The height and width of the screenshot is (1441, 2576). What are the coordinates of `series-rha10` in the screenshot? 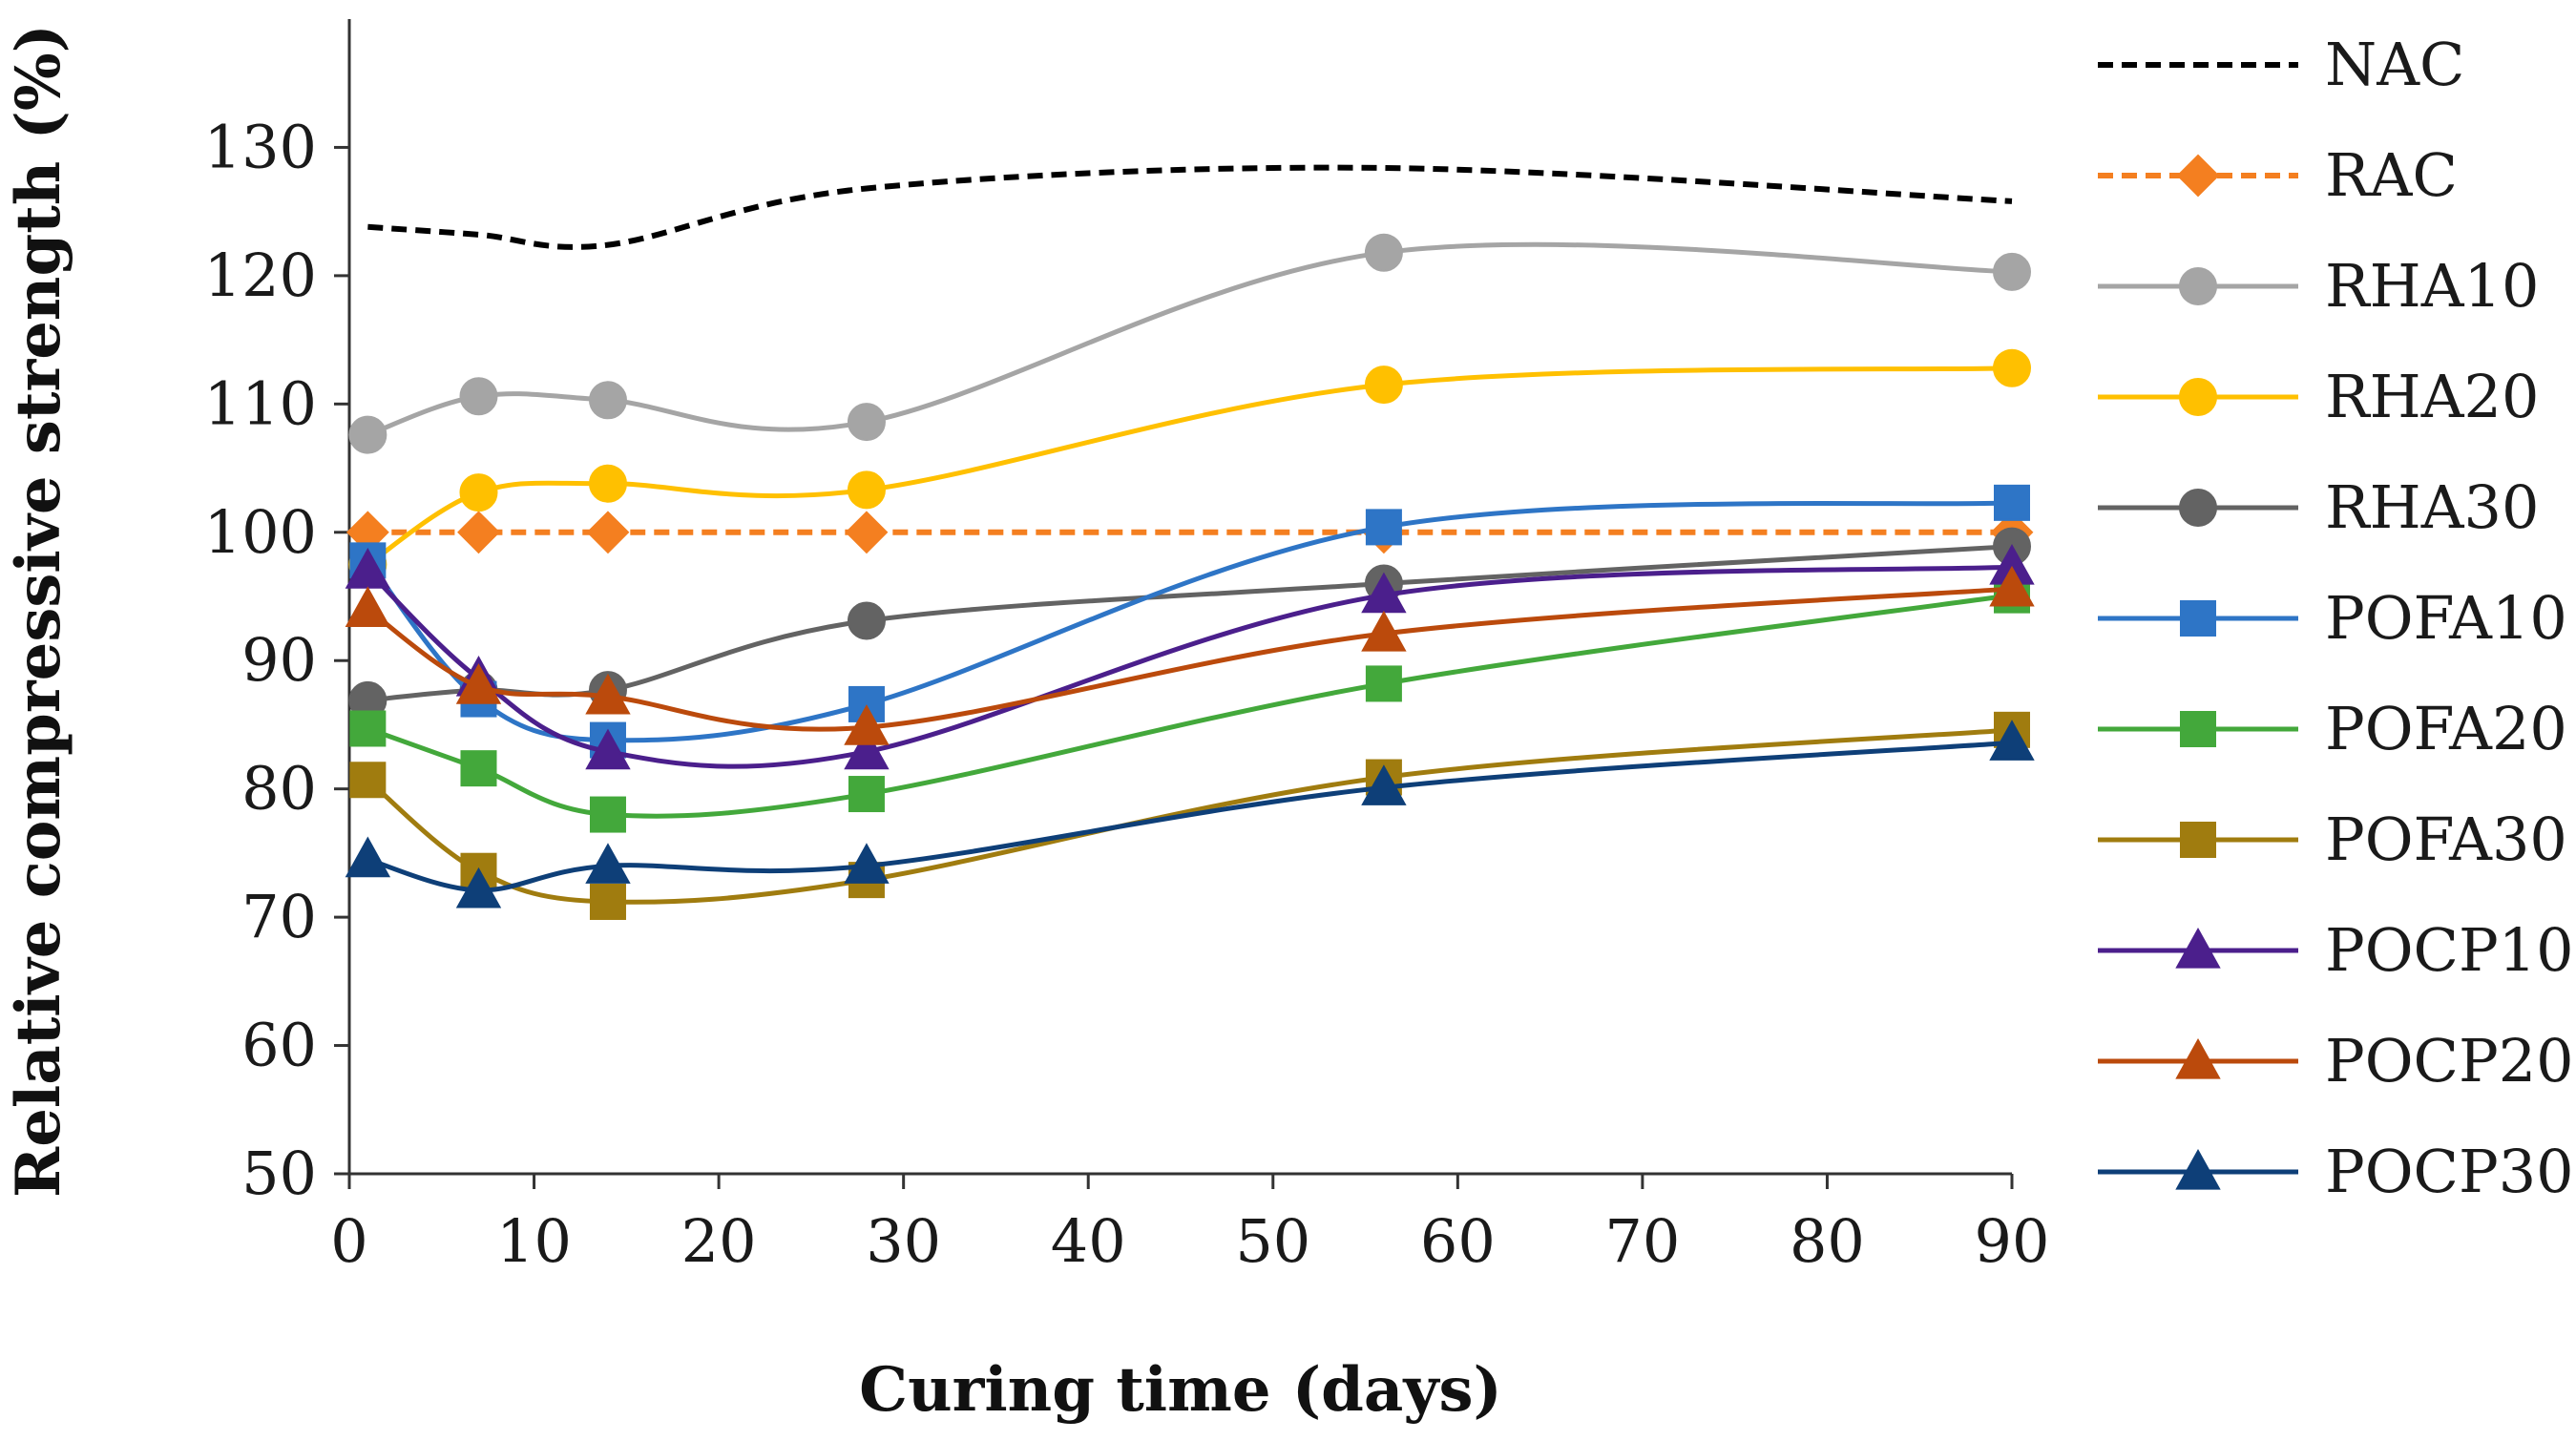 It's located at (1189, 344).